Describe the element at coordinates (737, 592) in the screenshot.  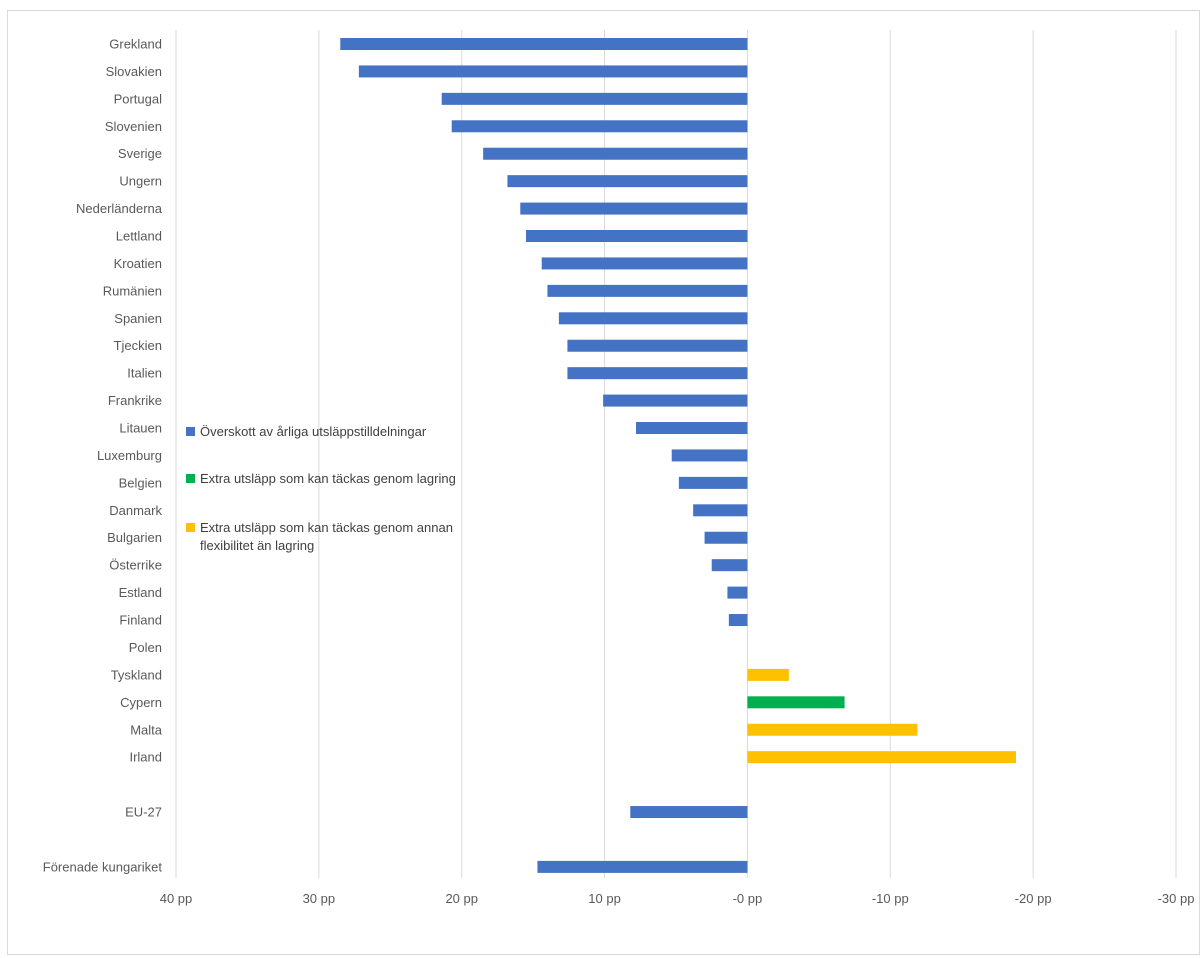
I see `bar-estland` at that location.